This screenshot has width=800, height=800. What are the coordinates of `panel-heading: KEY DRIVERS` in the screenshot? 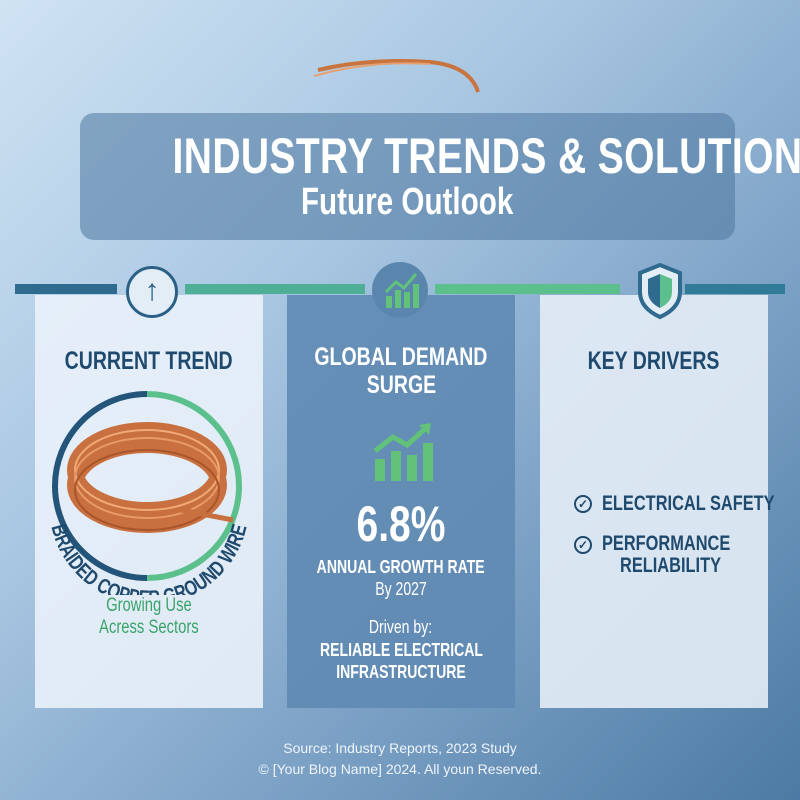 It's located at (654, 361).